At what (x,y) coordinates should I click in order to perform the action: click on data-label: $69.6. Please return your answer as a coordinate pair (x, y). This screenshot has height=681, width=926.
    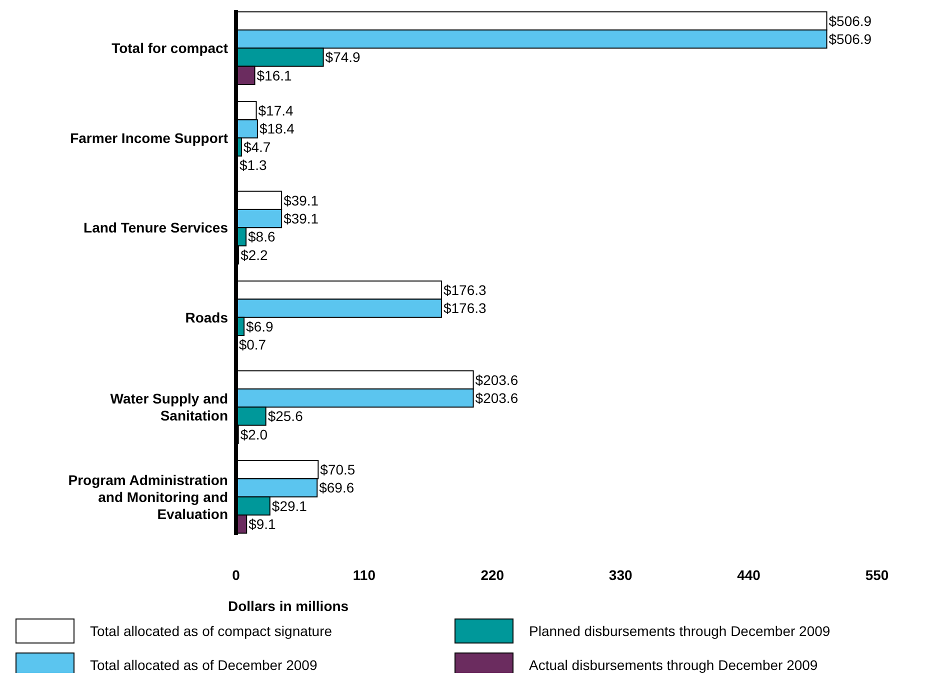
    Looking at the image, I should click on (336, 488).